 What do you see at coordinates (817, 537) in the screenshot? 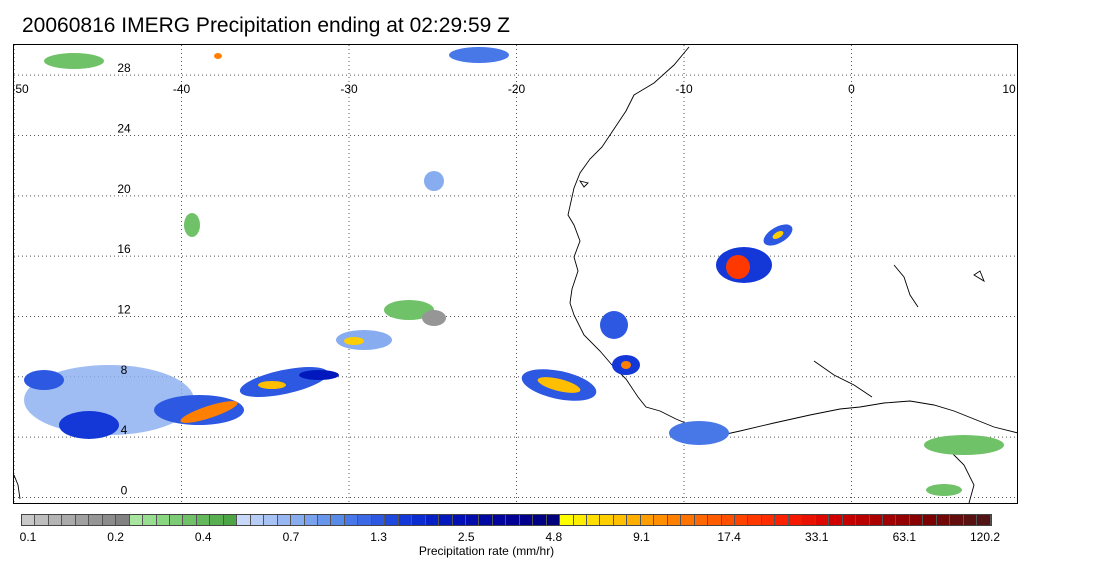
I see `colorbar-tick-label: 33.1` at bounding box center [817, 537].